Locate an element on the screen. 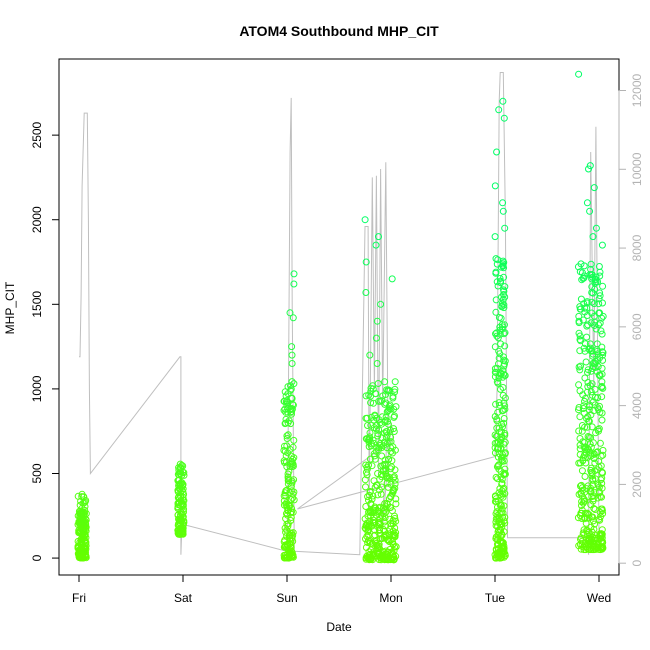 This screenshot has height=650, width=650. y-tick-label: 1000 is located at coordinates (37, 388).